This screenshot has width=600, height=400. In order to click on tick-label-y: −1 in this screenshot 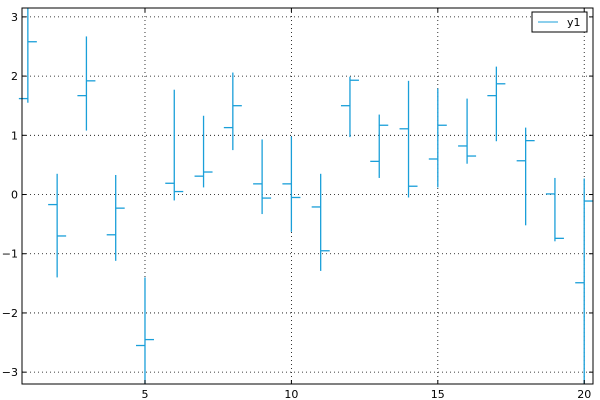, I will do `click(10, 254)`.